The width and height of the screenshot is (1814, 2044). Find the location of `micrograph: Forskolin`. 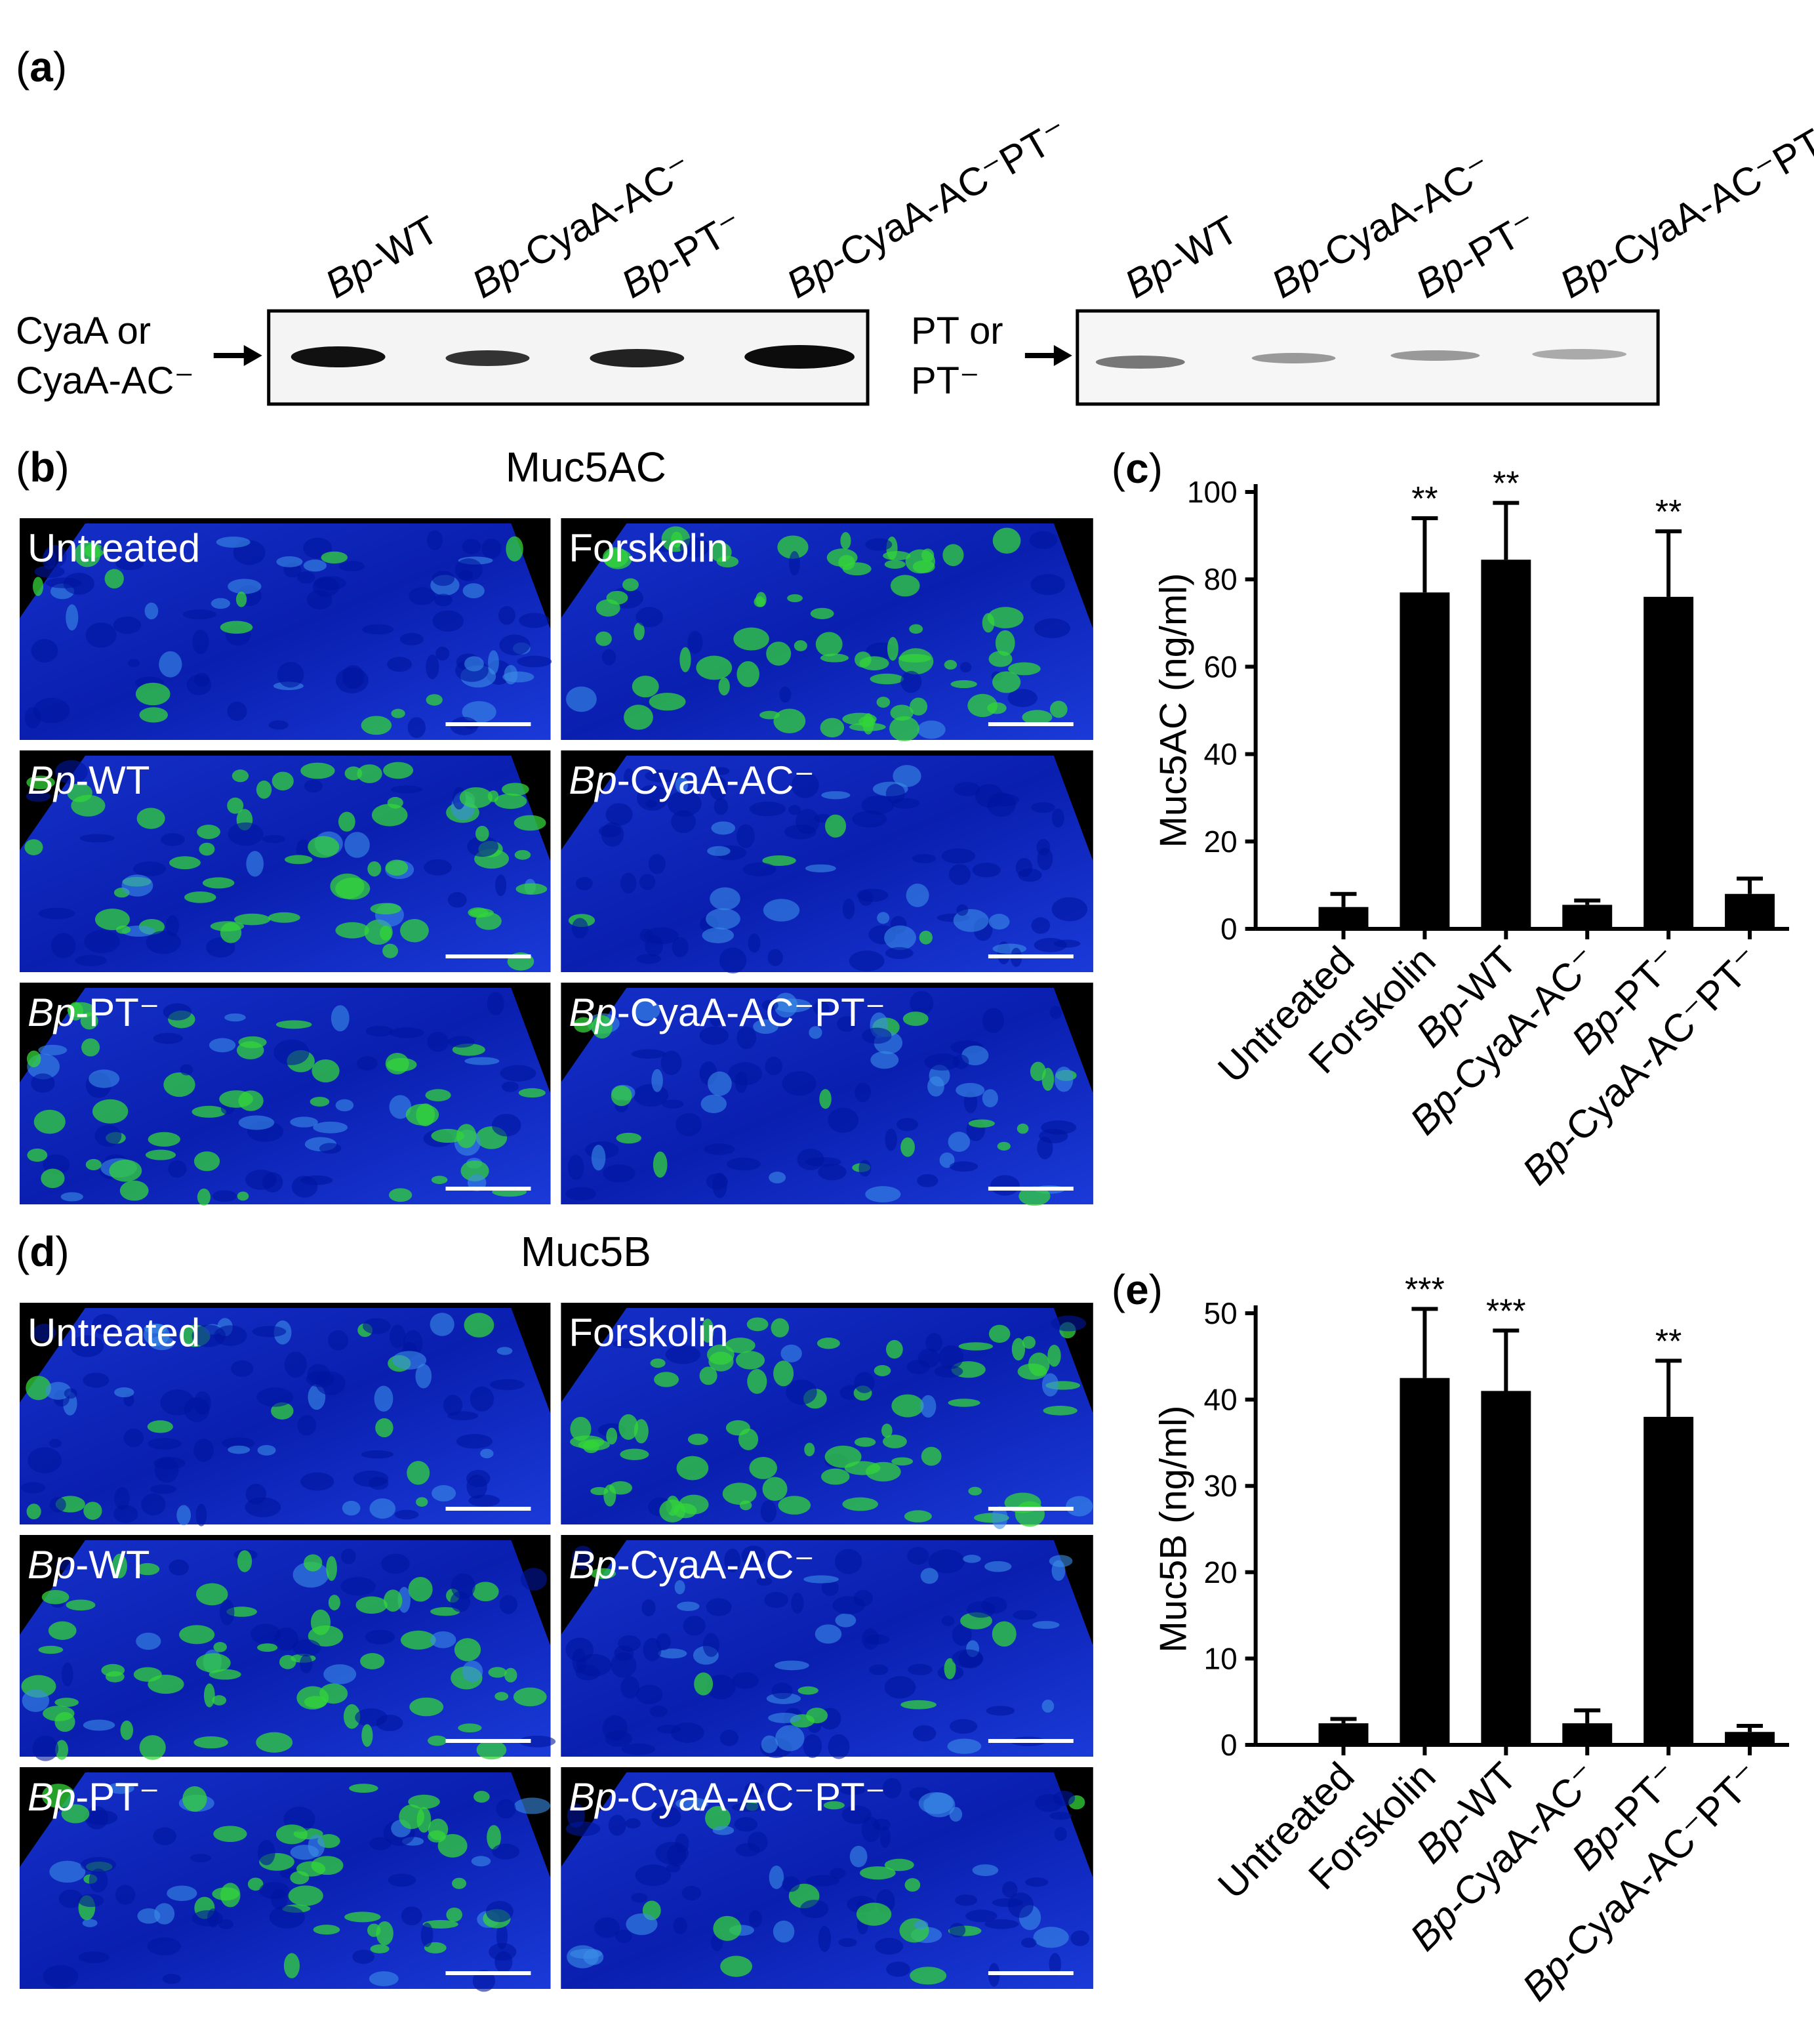

micrograph: Forskolin is located at coordinates (827, 1416).